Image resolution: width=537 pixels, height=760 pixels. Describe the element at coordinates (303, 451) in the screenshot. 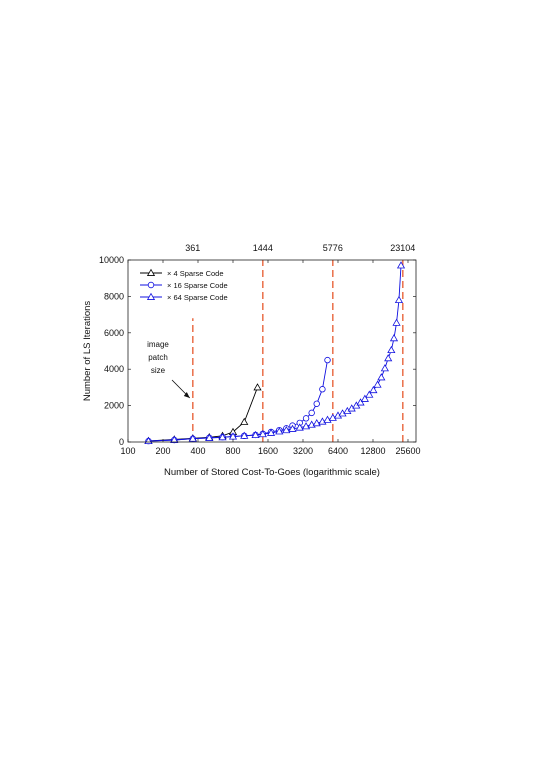

I see `x-tick-label: 3200` at that location.